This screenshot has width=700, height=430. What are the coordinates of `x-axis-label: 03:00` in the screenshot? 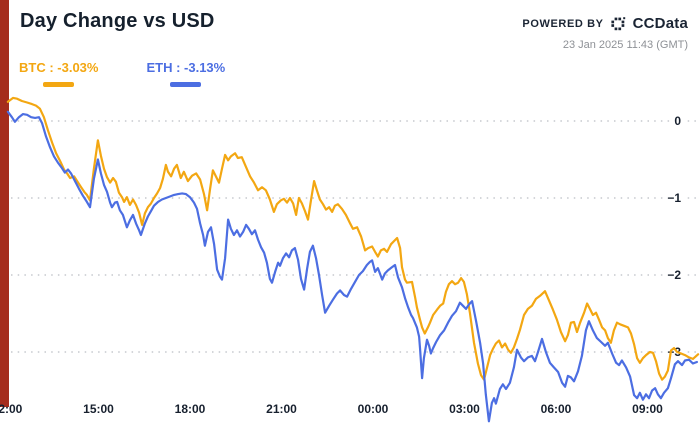 It's located at (464, 409).